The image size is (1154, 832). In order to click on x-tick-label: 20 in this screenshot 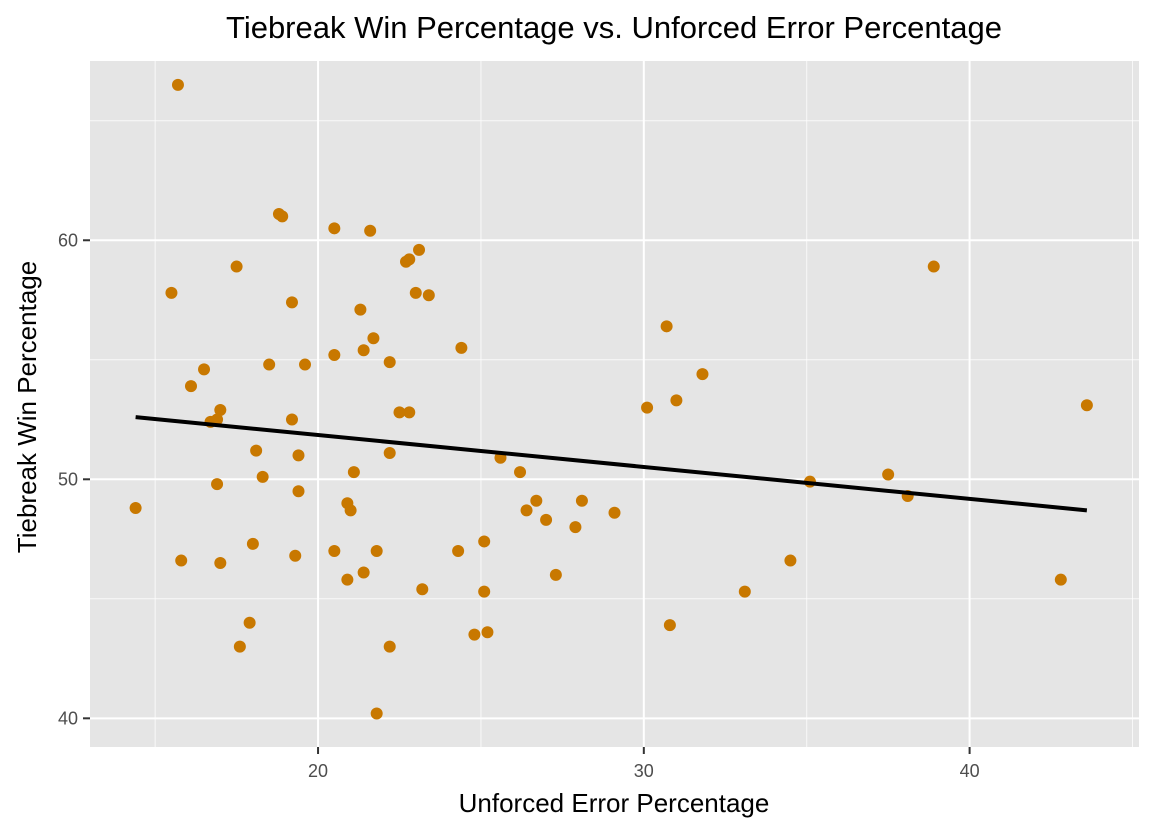, I will do `click(318, 771)`.